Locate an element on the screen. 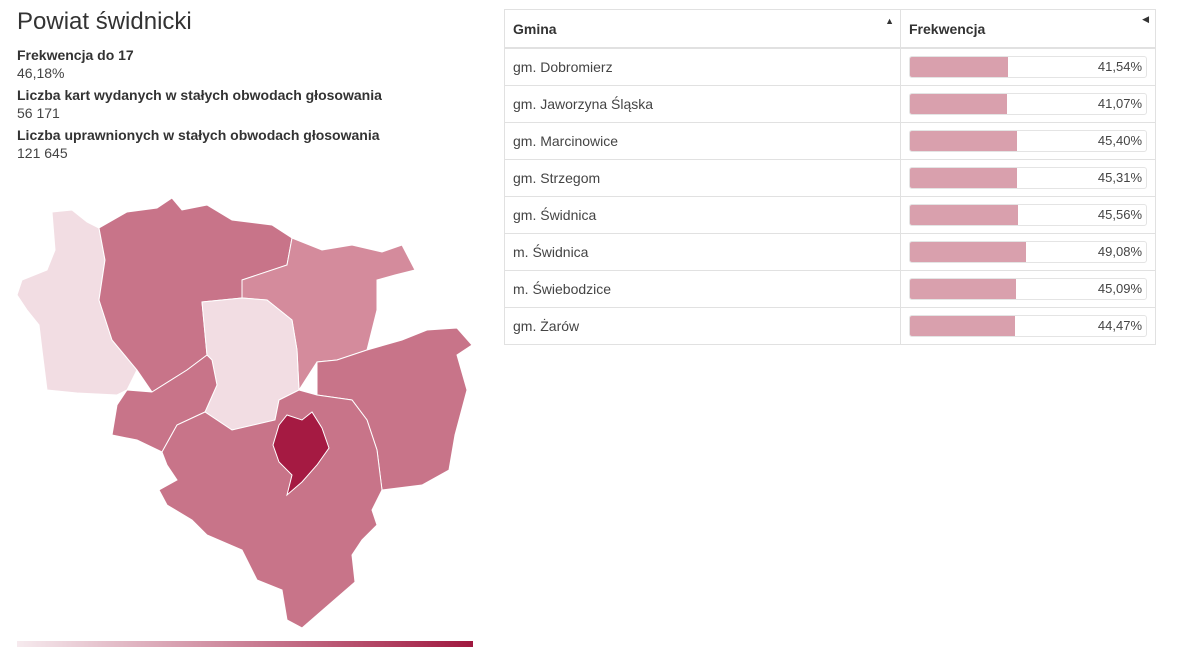 Image resolution: width=1194 pixels, height=647 pixels. turnout-bar: 41,54% is located at coordinates (1028, 67).